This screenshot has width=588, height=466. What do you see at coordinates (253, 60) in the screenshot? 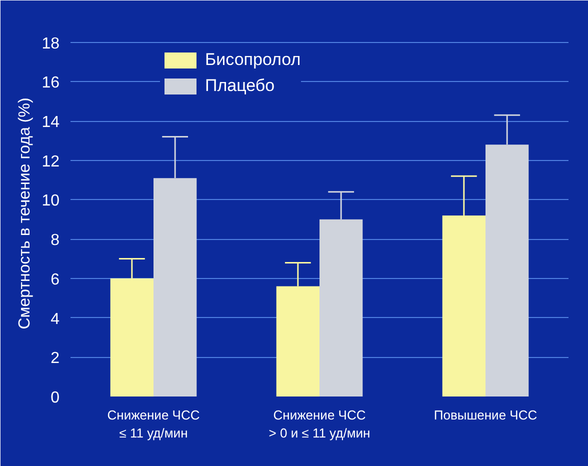
I see `legend-label: Бисопролол` at bounding box center [253, 60].